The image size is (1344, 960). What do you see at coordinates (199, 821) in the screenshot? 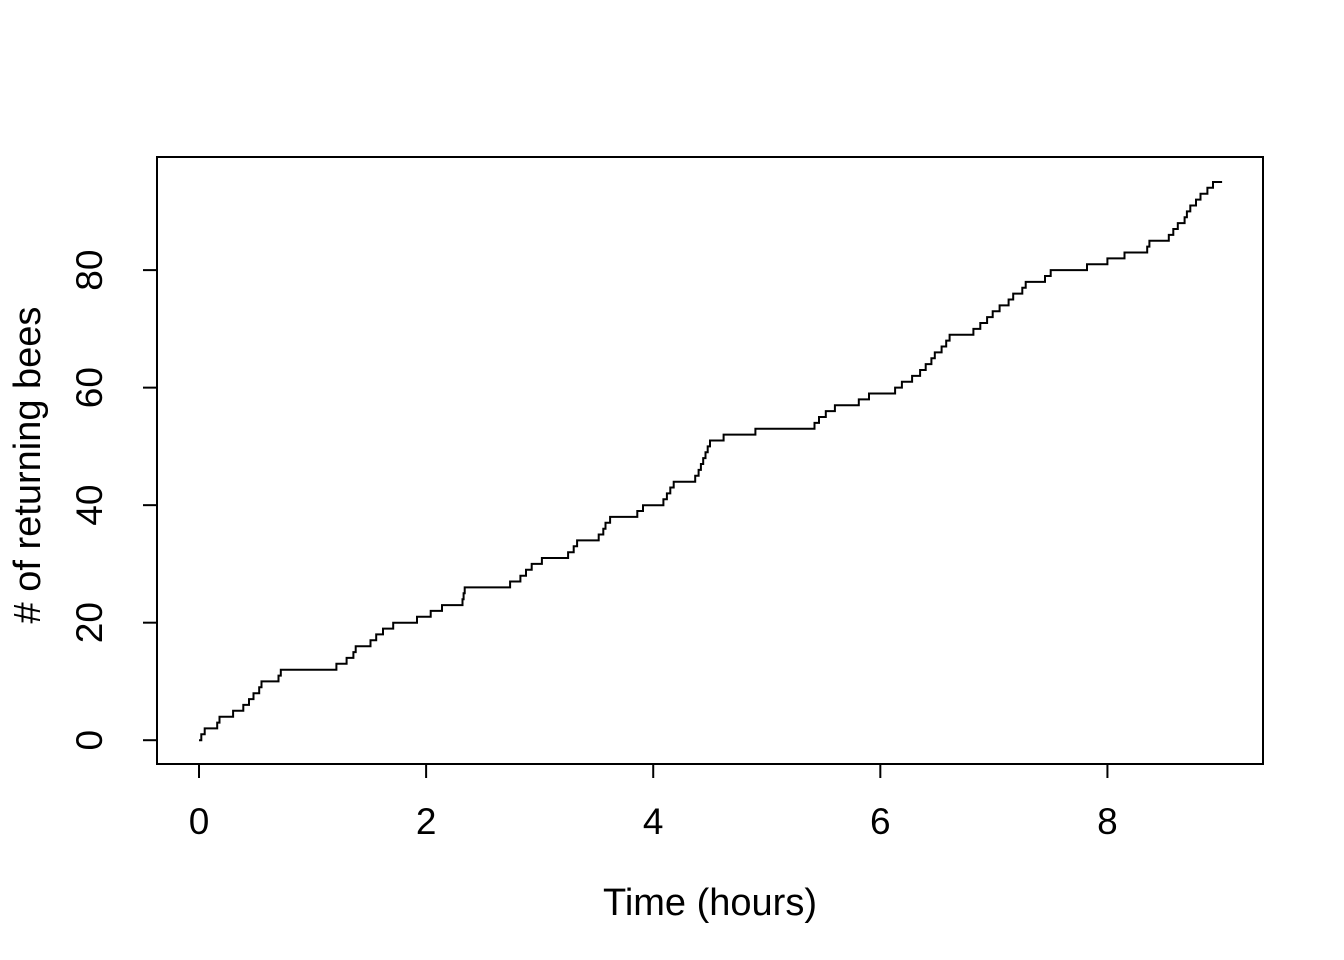
I see `x-axis-tick-label: 0` at bounding box center [199, 821].